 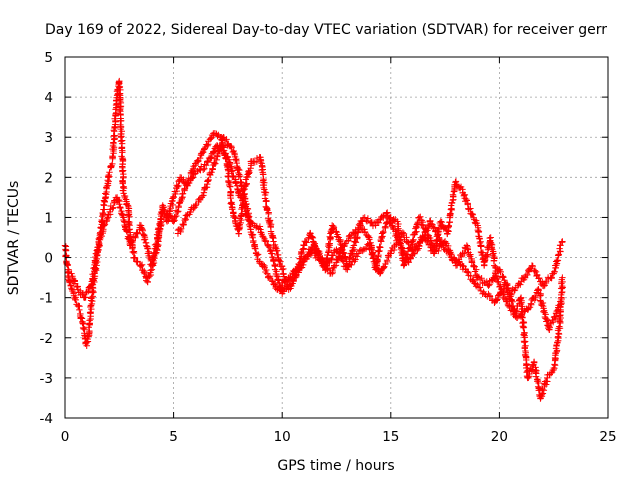 I want to click on x-tick-label: 15, so click(x=390, y=437).